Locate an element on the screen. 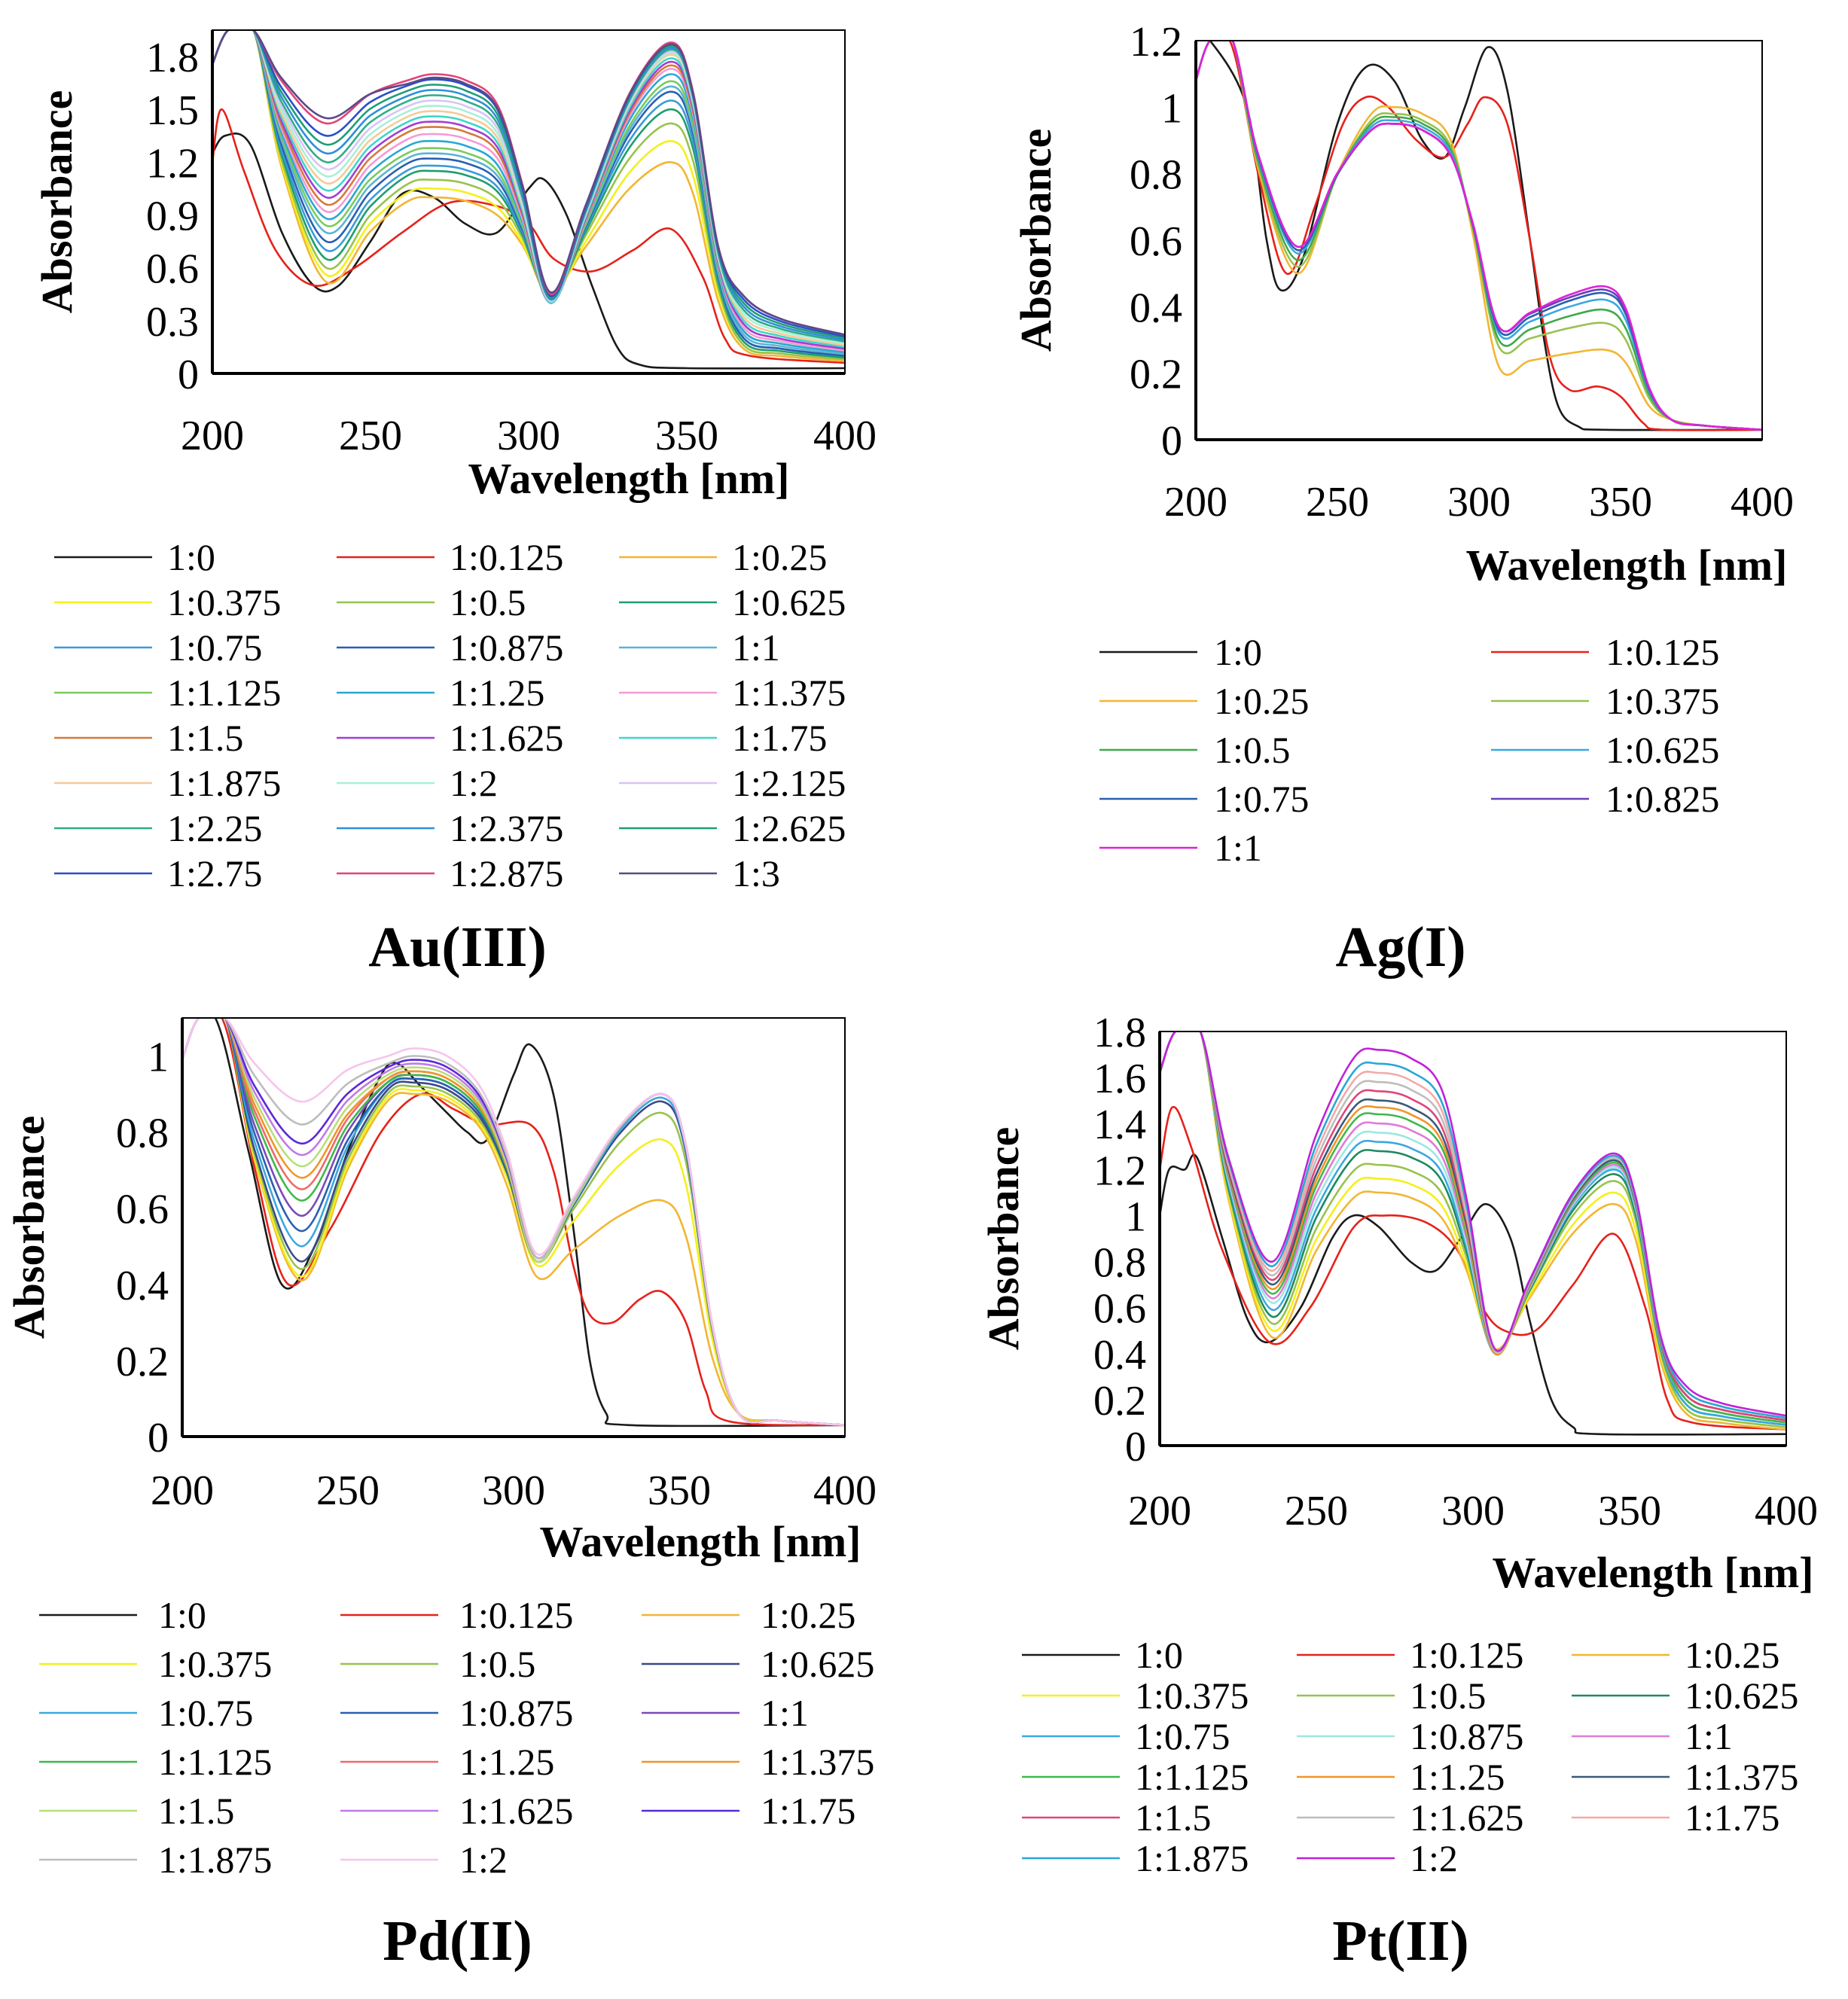  legend-label: 1:1.625 is located at coordinates (506, 738).